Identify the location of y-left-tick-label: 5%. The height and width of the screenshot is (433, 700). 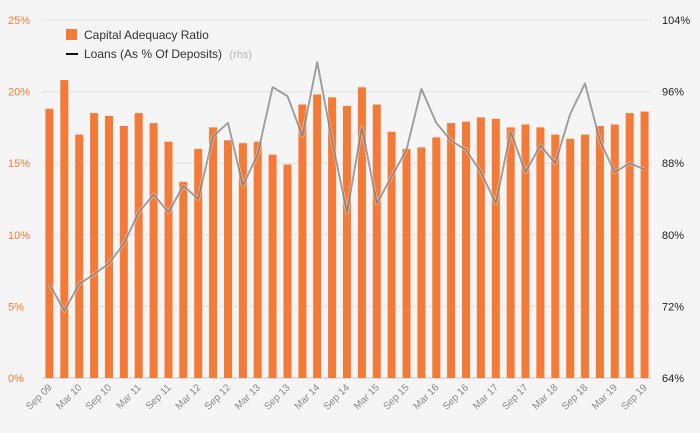
(16, 307).